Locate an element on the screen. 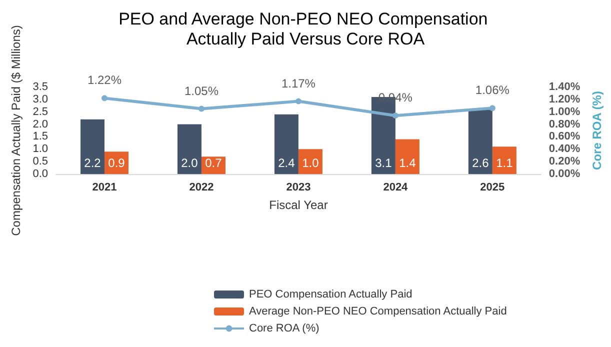 This screenshot has width=611, height=347. y-tick-label: 2.0 is located at coordinates (40, 124).